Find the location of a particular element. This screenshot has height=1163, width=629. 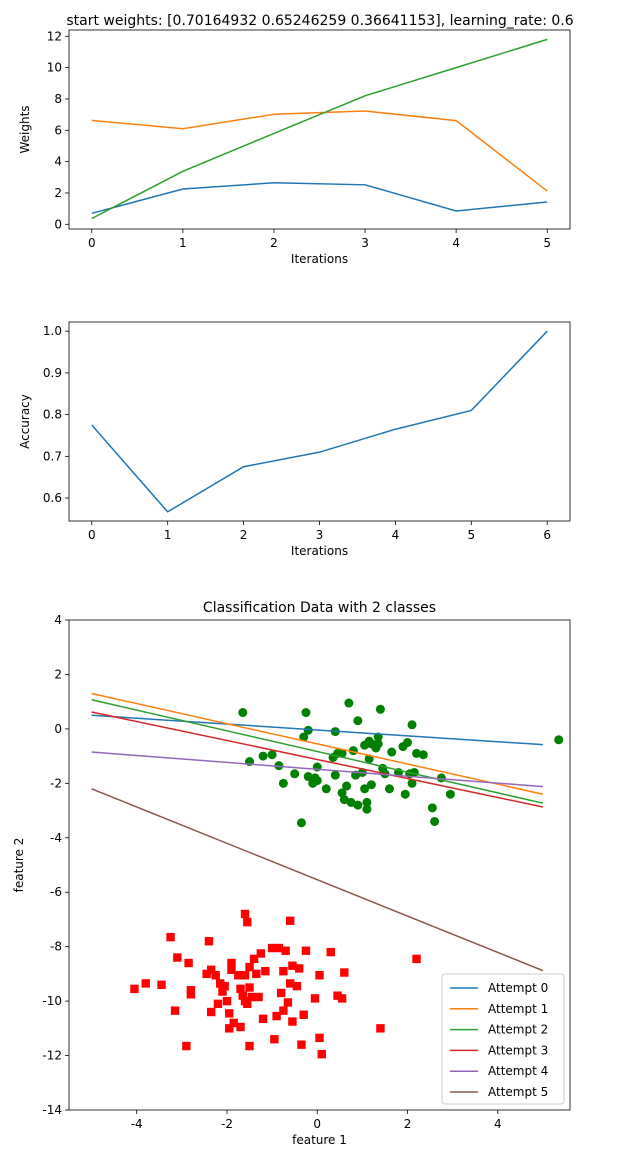

legend-label-5: Attempt 5 is located at coordinates (518, 1092).